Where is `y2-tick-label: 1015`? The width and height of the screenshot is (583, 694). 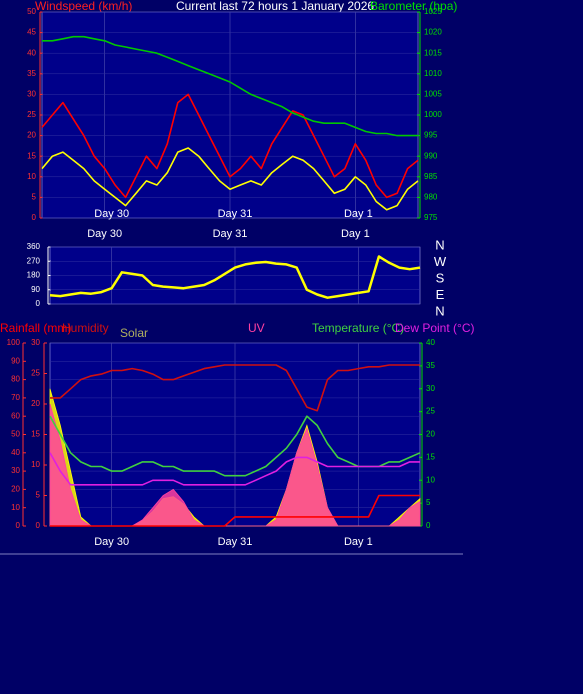 y2-tick-label: 1015 is located at coordinates (433, 52).